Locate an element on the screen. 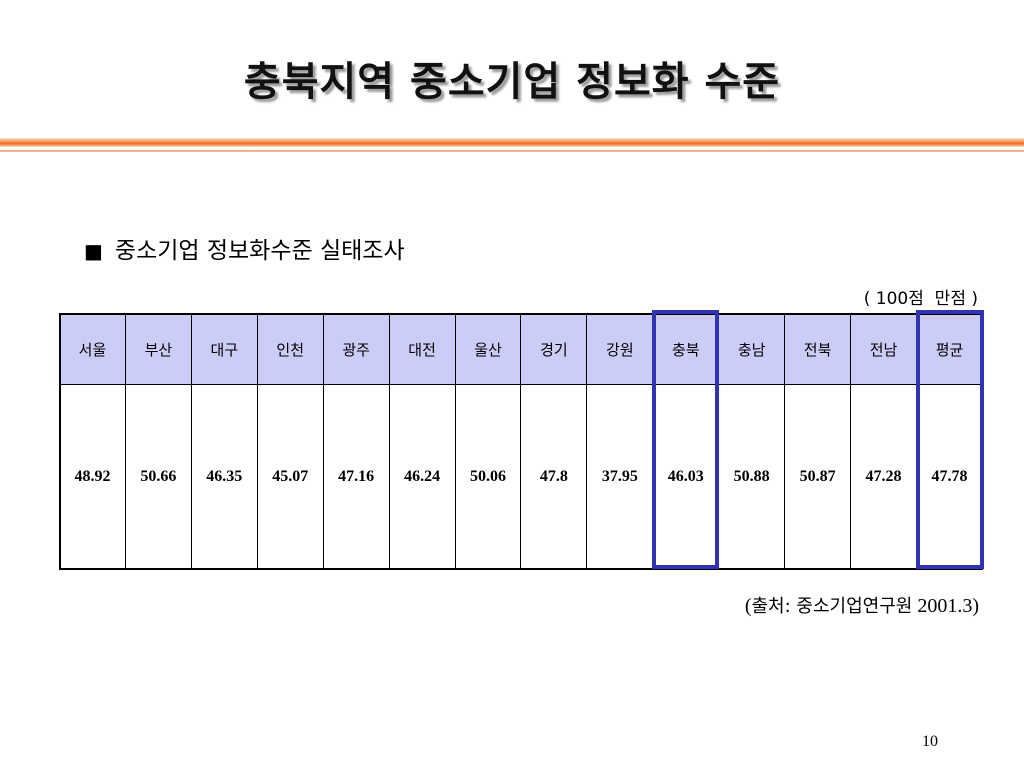 The width and height of the screenshot is (1024, 768). title-underline-thin is located at coordinates (512, 151).